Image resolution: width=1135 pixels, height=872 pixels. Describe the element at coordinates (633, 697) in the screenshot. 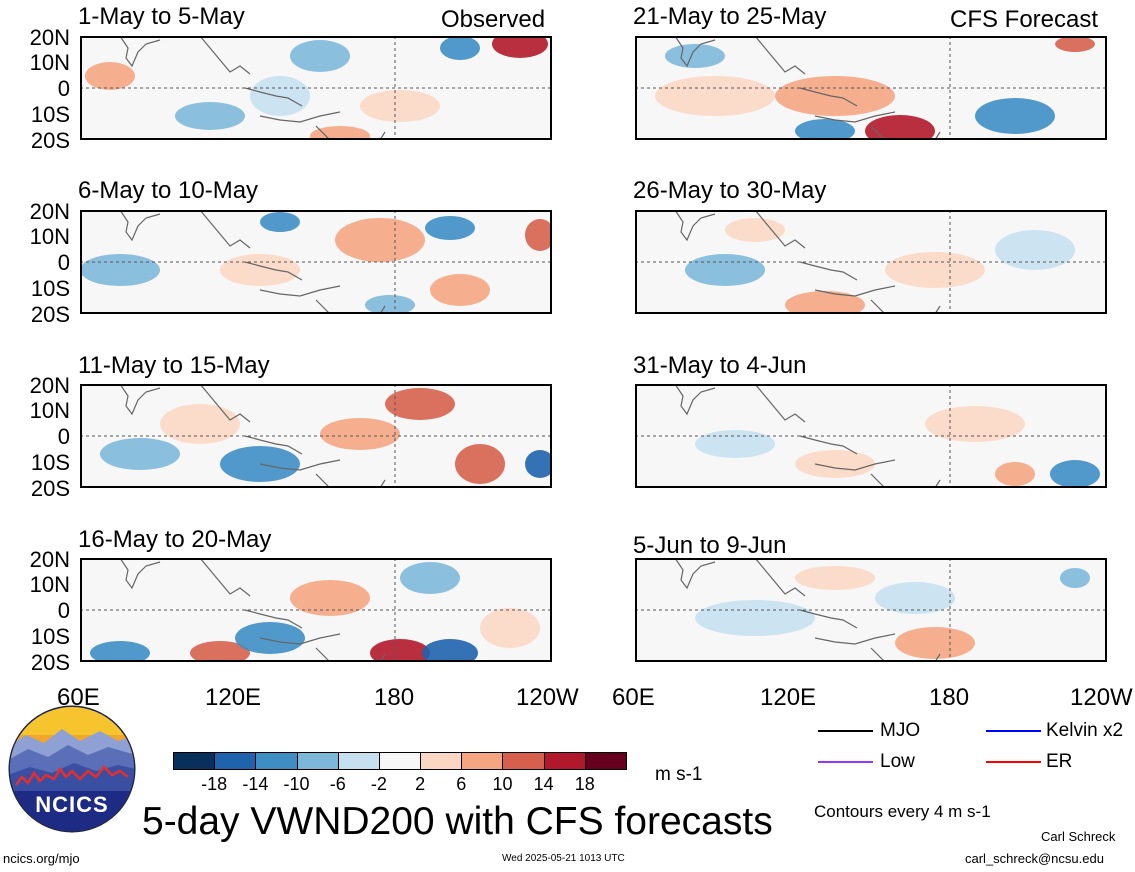

I see `x-tick-label: 60E` at that location.